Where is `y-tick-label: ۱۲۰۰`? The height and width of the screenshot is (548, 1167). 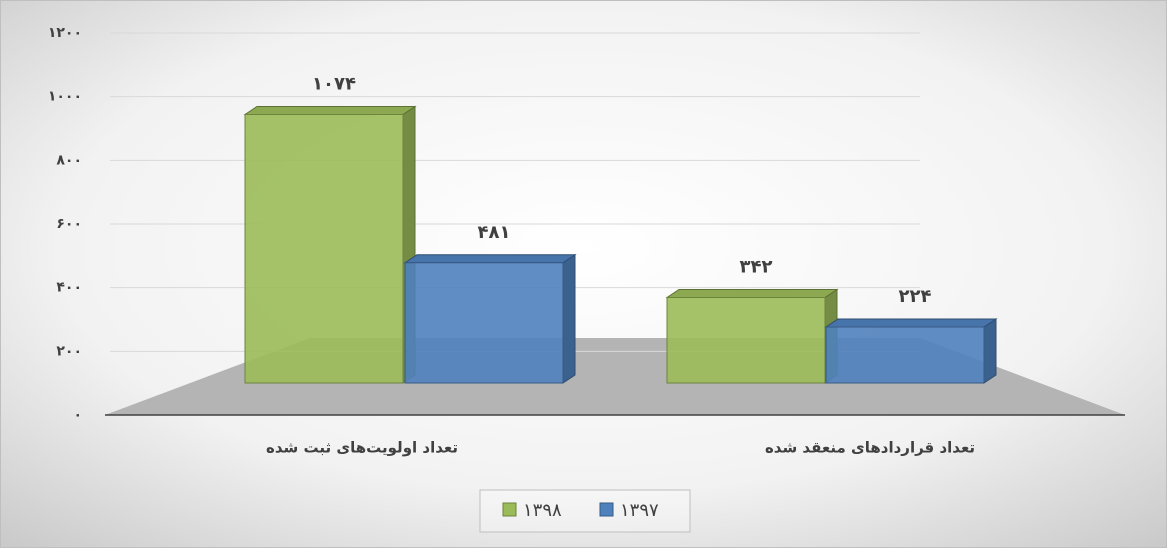
y-tick-label: ۱۲۰۰ is located at coordinates (65, 33).